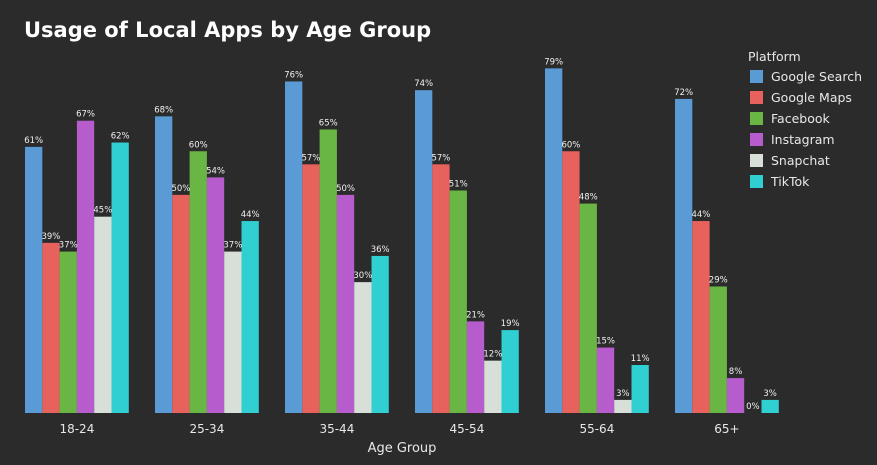  What do you see at coordinates (206, 429) in the screenshot?
I see `x-tick-label-25-34: 25-34` at bounding box center [206, 429].